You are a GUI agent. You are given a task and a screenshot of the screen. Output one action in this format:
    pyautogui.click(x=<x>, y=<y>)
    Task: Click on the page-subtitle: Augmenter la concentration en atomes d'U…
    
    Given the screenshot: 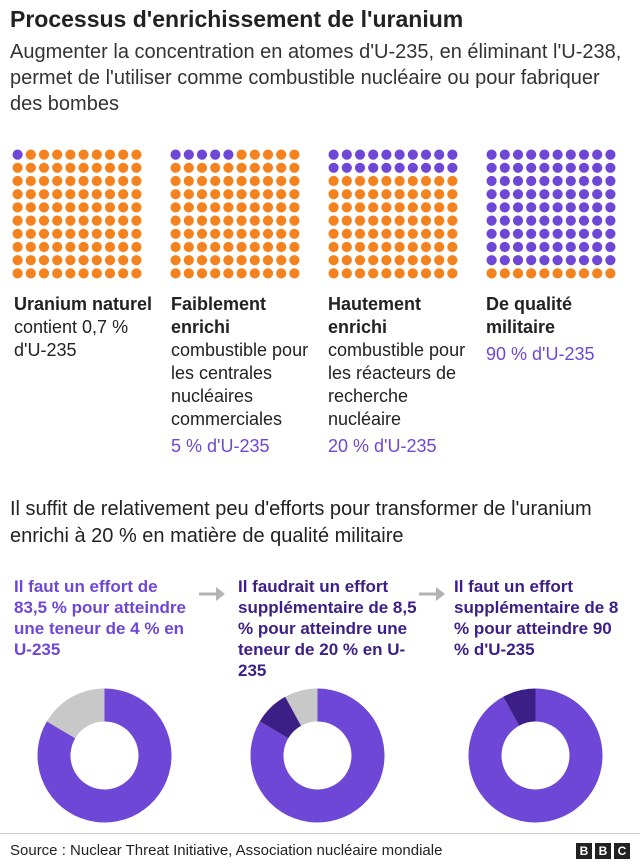 What is the action you would take?
    pyautogui.click(x=316, y=78)
    